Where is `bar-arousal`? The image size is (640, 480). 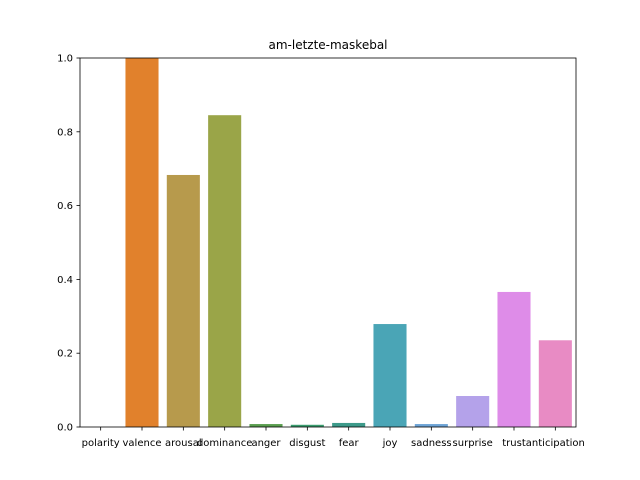
bar-arousal is located at coordinates (183, 300).